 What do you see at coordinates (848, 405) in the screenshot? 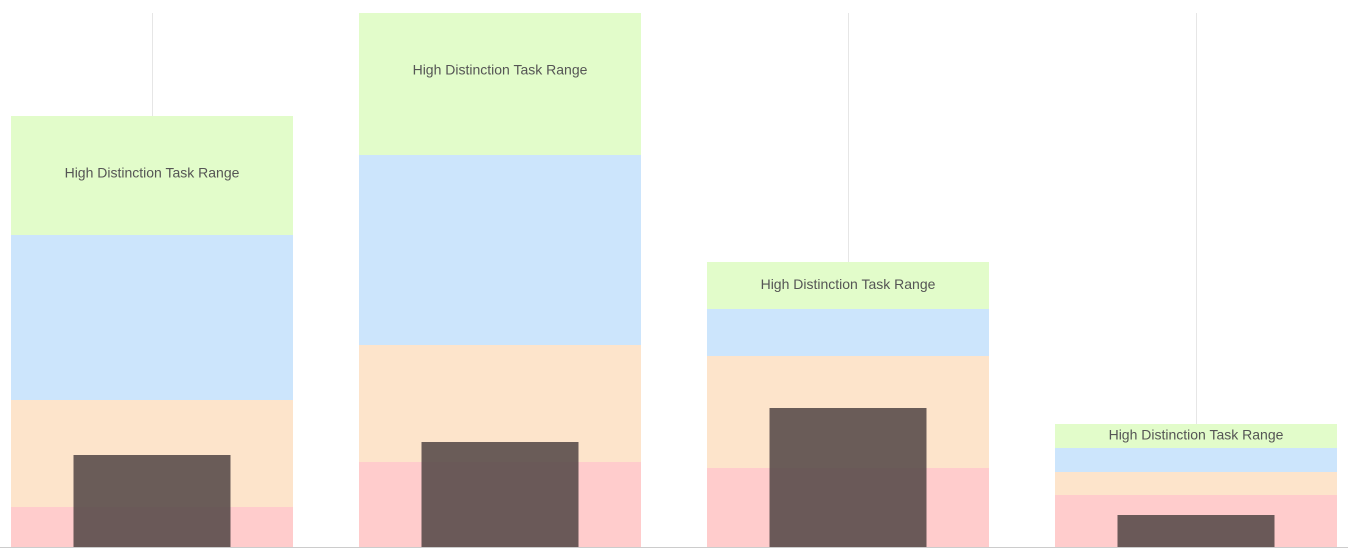
I see `bullet-group-3: High Distinction Task Range` at bounding box center [848, 405].